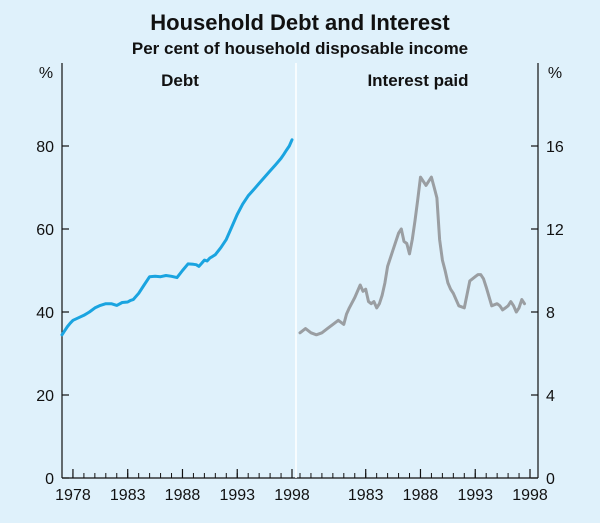 The image size is (600, 523). What do you see at coordinates (177, 237) in the screenshot?
I see `debt-series-line` at bounding box center [177, 237].